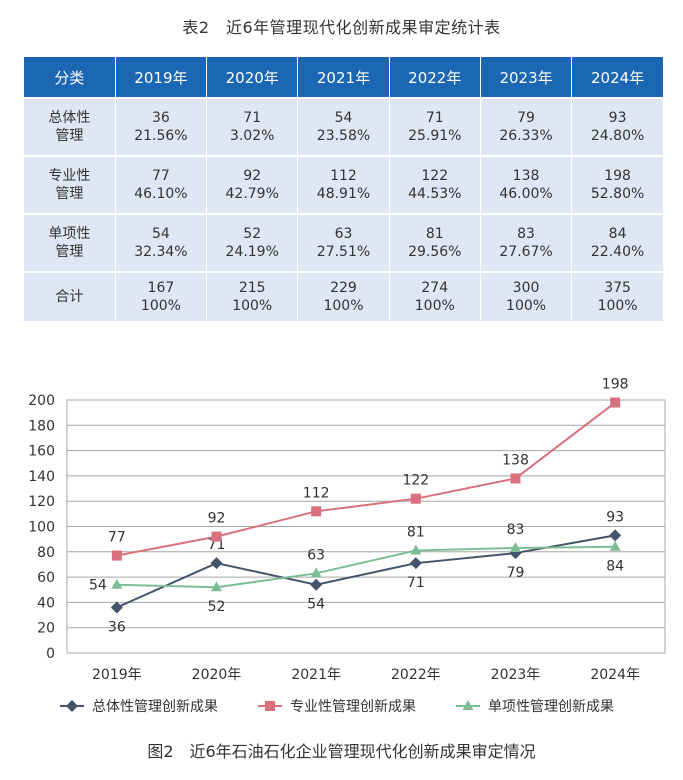 This screenshot has height=780, width=683. I want to click on table-cell: 229 100%, so click(343, 296).